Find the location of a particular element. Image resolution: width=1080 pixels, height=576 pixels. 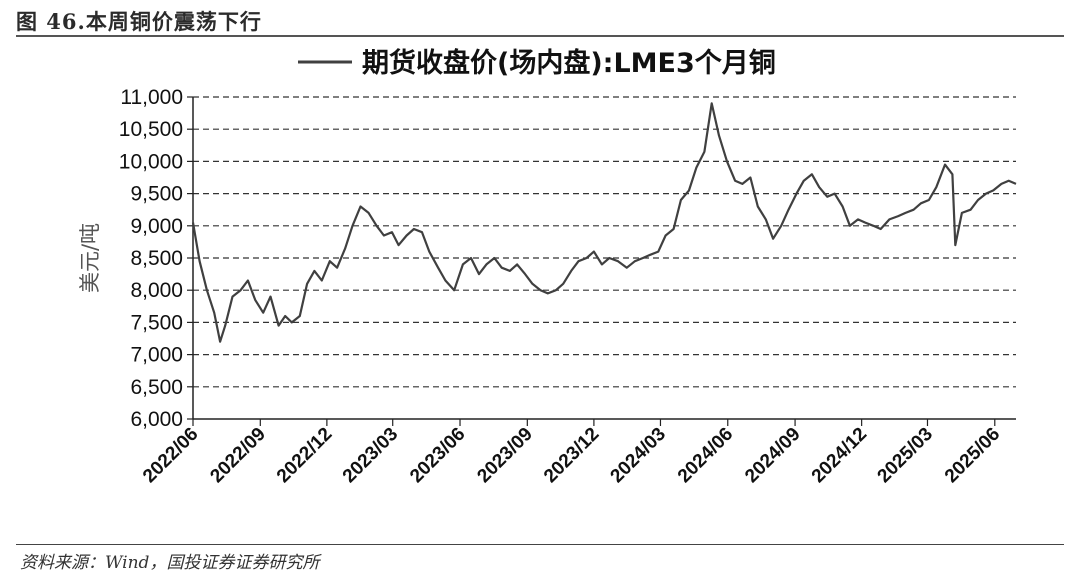

x-tick-label: 2025/03 is located at coordinates (905, 455).